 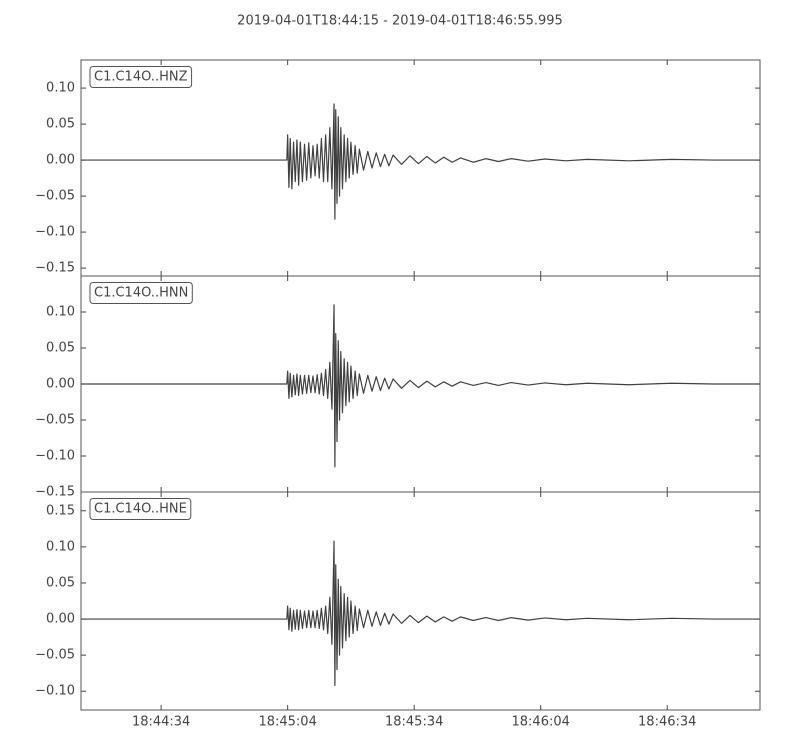 I want to click on trace-label: C1.C14O..HNZ, so click(x=141, y=77).